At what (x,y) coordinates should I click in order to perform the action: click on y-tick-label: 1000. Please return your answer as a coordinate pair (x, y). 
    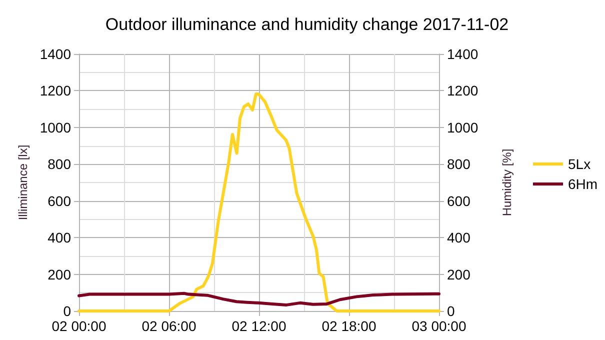
    Looking at the image, I should click on (56, 127).